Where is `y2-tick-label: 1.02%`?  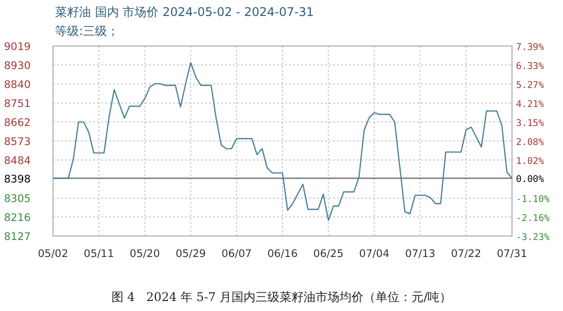
y2-tick-label: 1.02% is located at coordinates (530, 161).